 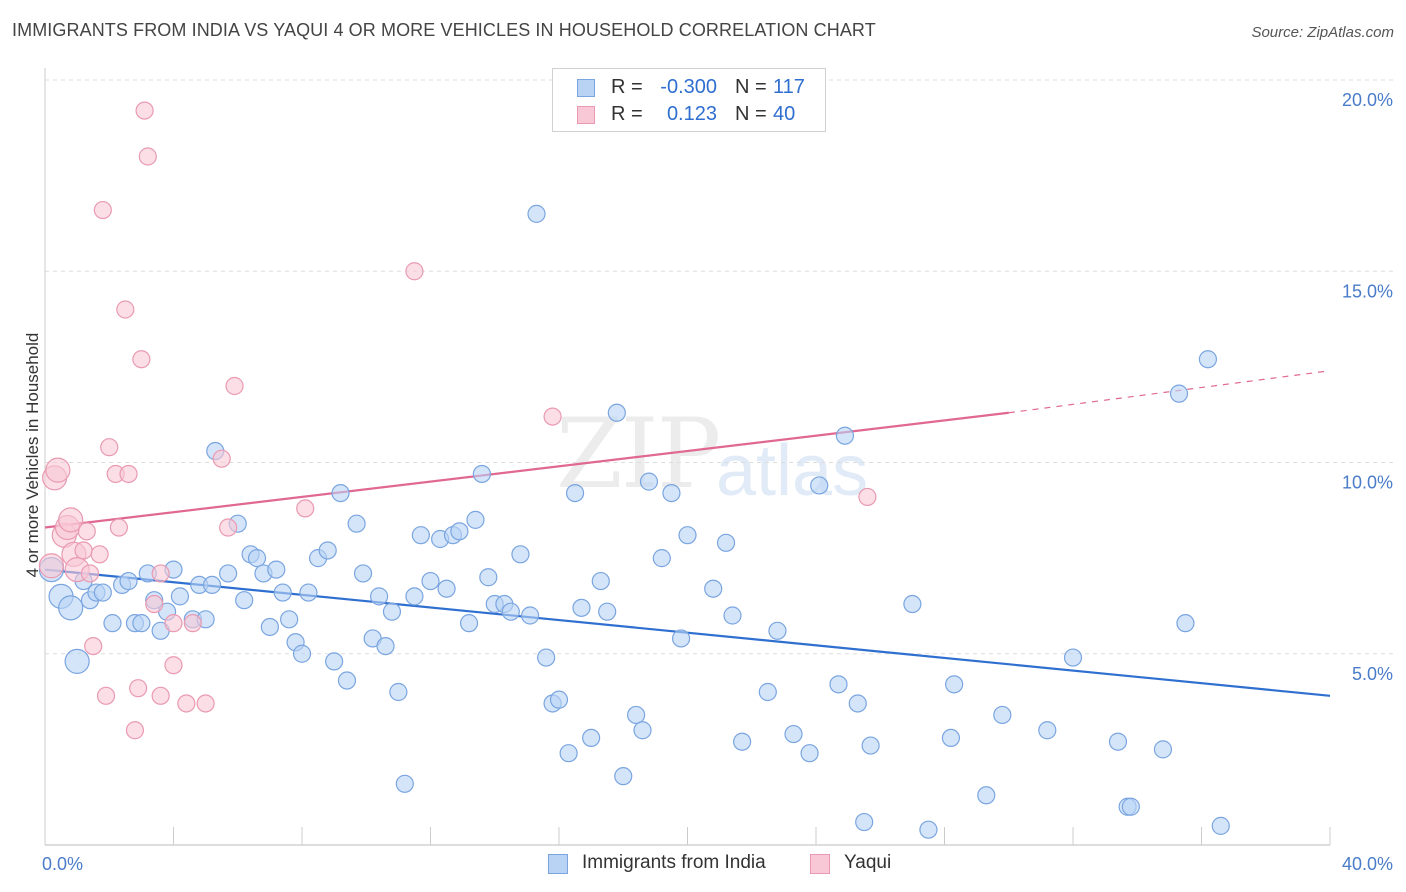 What do you see at coordinates (868, 862) in the screenshot?
I see `legend-label-yaqui: Yaqui` at bounding box center [868, 862].